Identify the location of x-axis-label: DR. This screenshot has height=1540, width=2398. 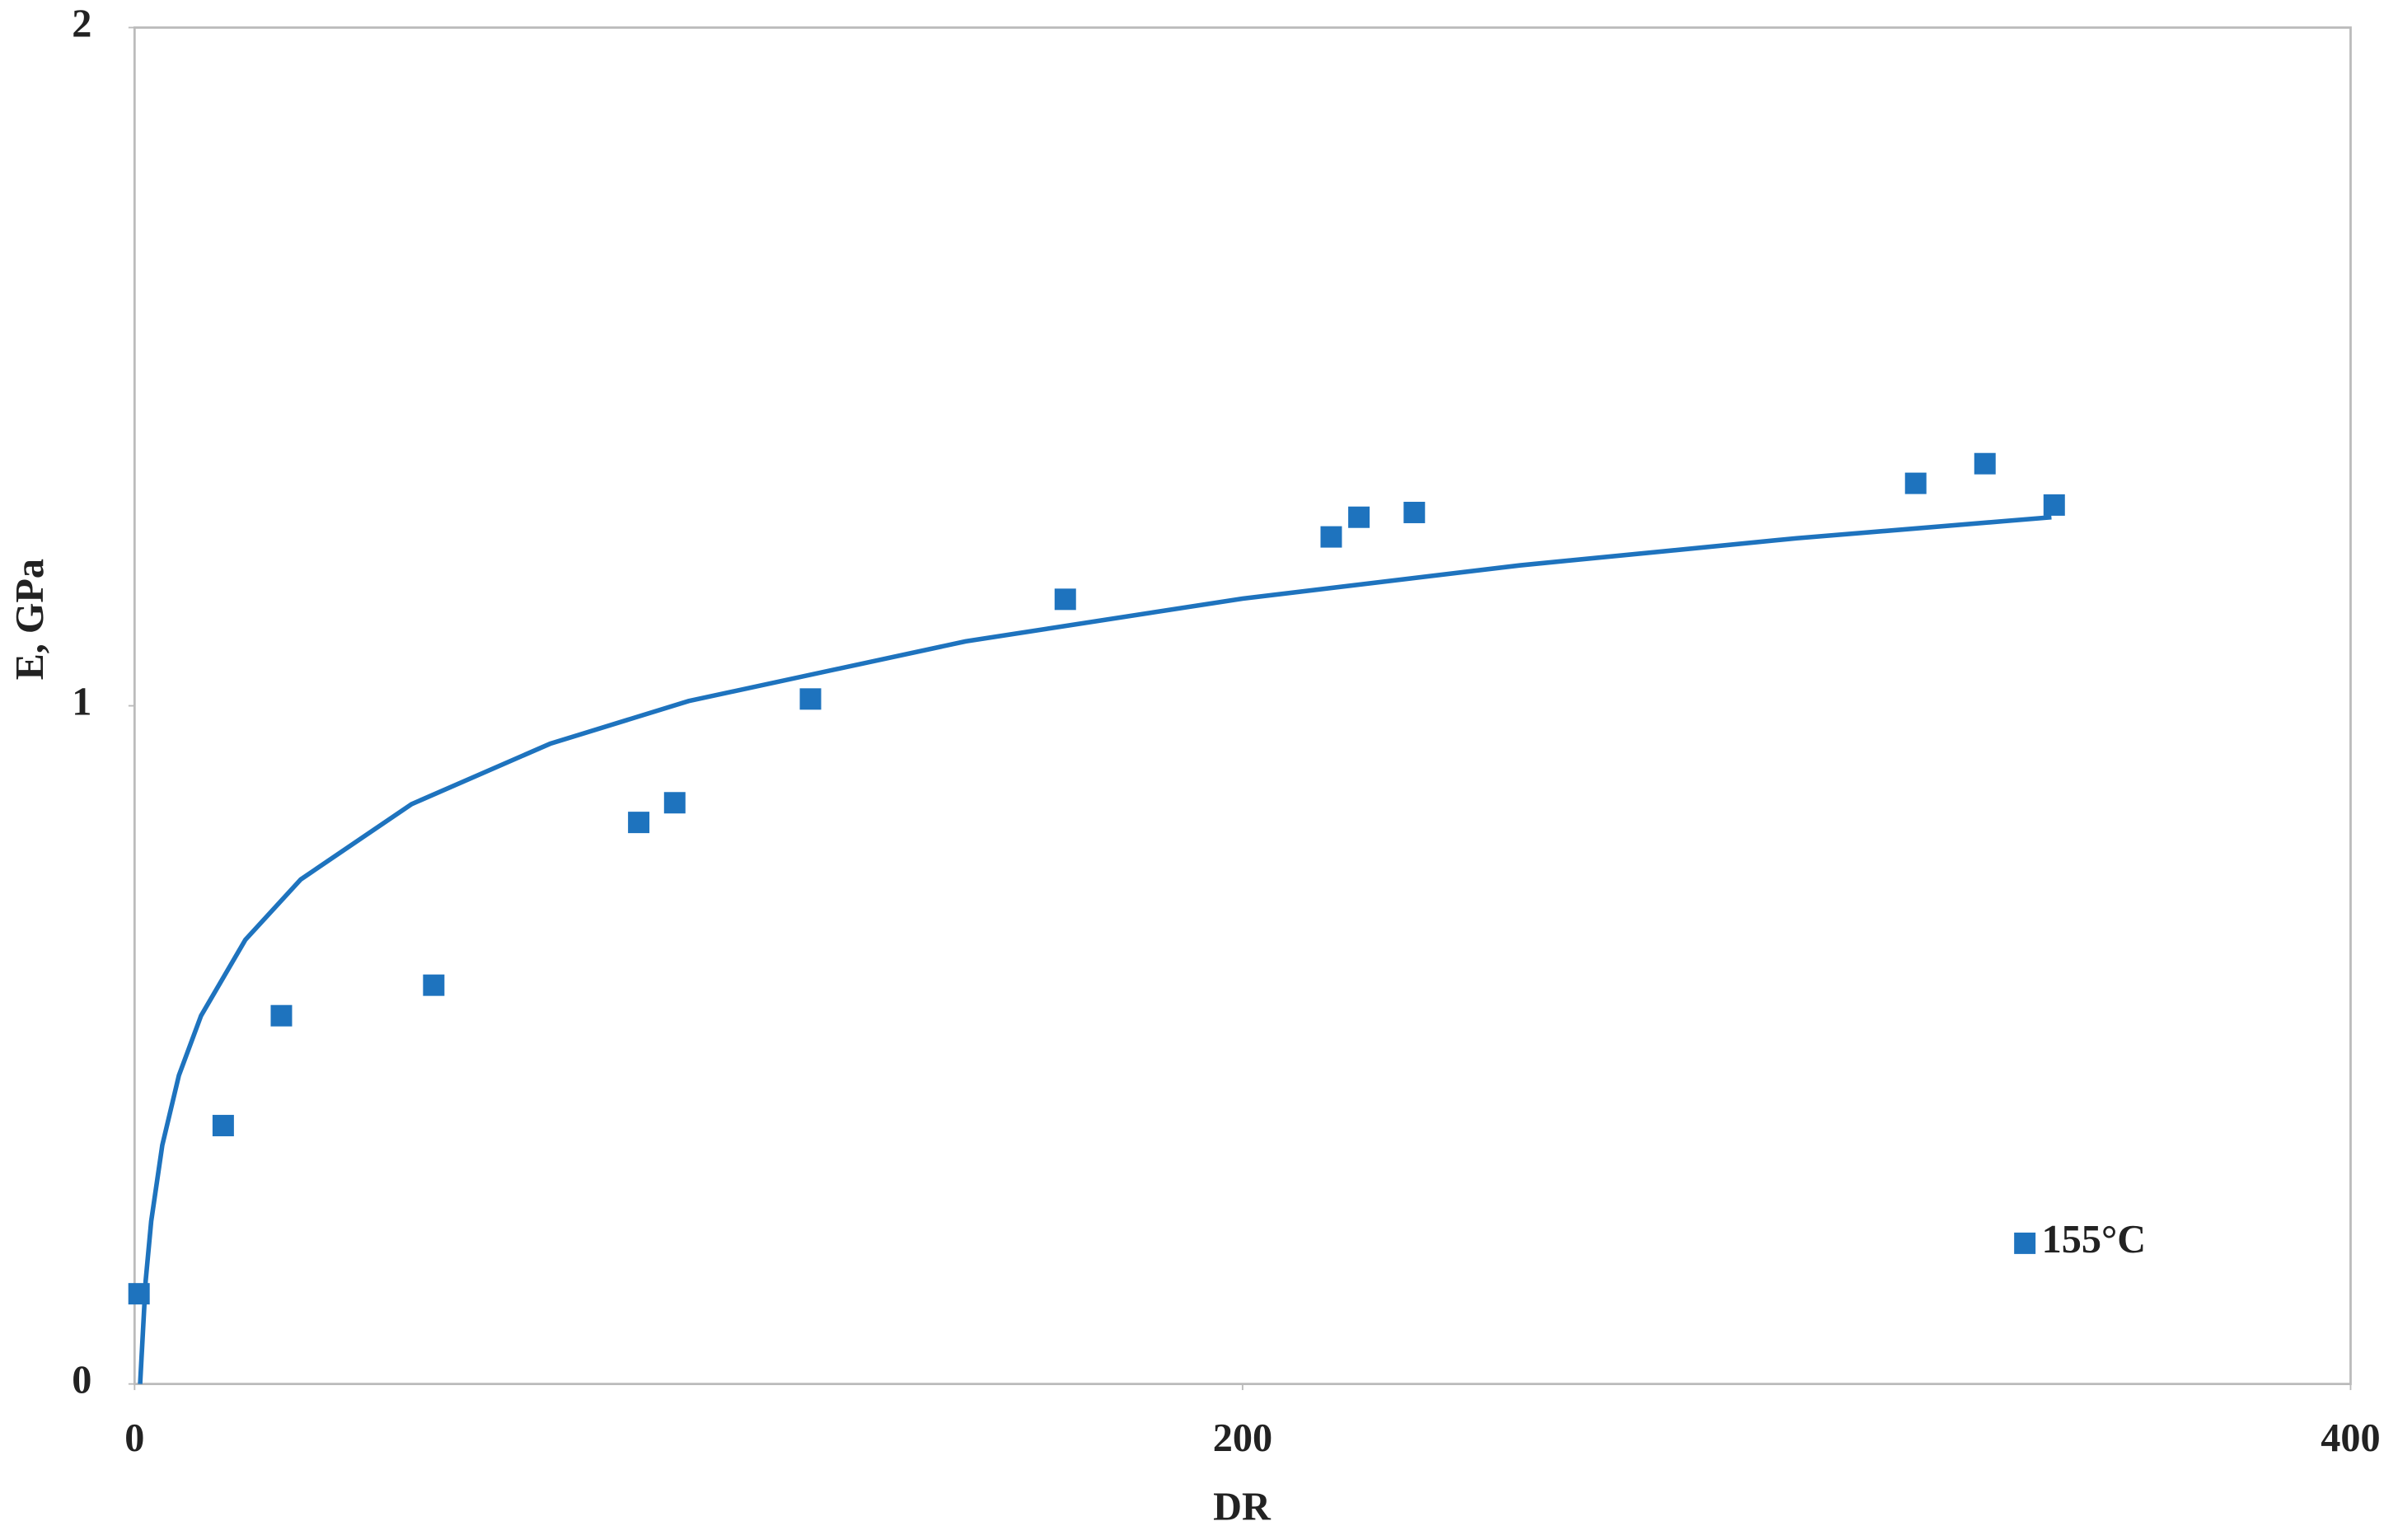
(1242, 1507).